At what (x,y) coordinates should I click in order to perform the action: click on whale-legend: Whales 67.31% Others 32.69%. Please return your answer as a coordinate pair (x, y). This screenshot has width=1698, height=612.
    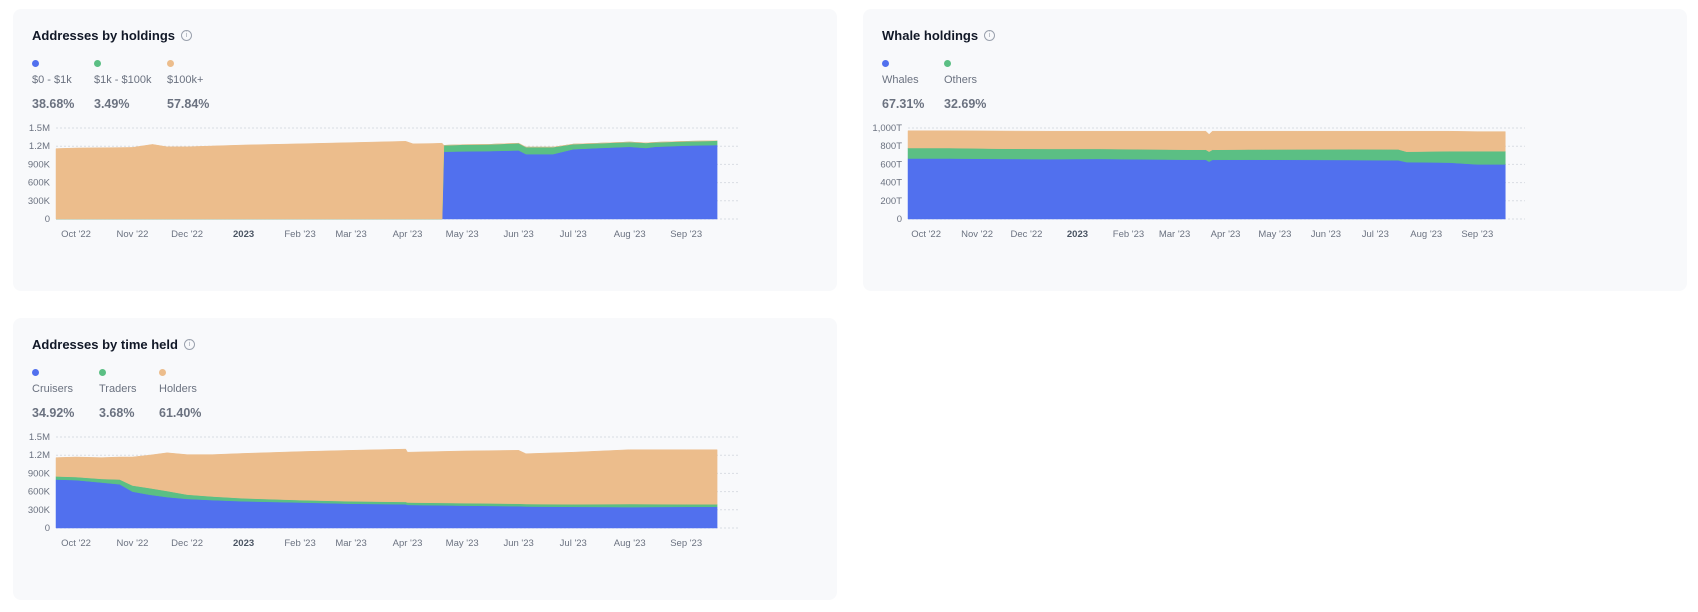
    Looking at the image, I should click on (948, 85).